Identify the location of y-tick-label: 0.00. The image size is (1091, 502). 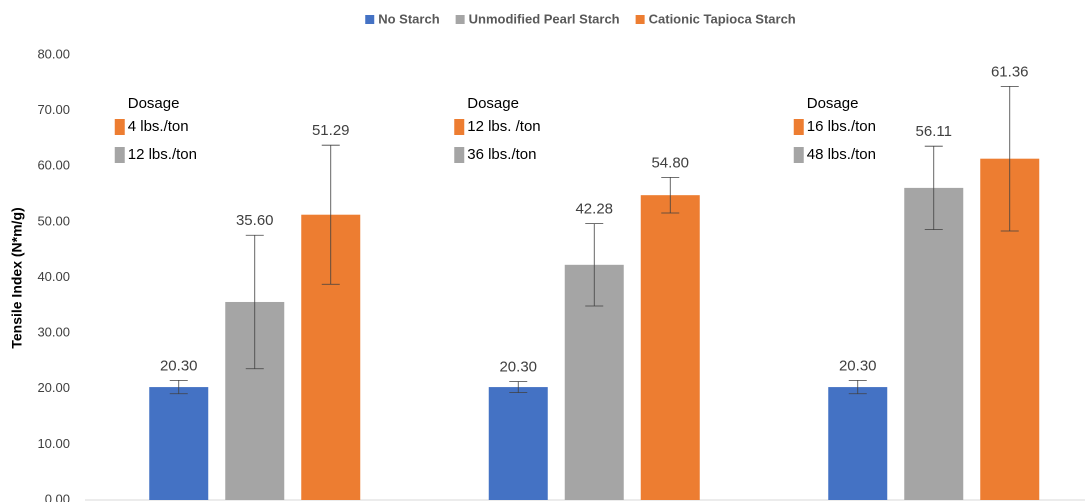
(57, 496).